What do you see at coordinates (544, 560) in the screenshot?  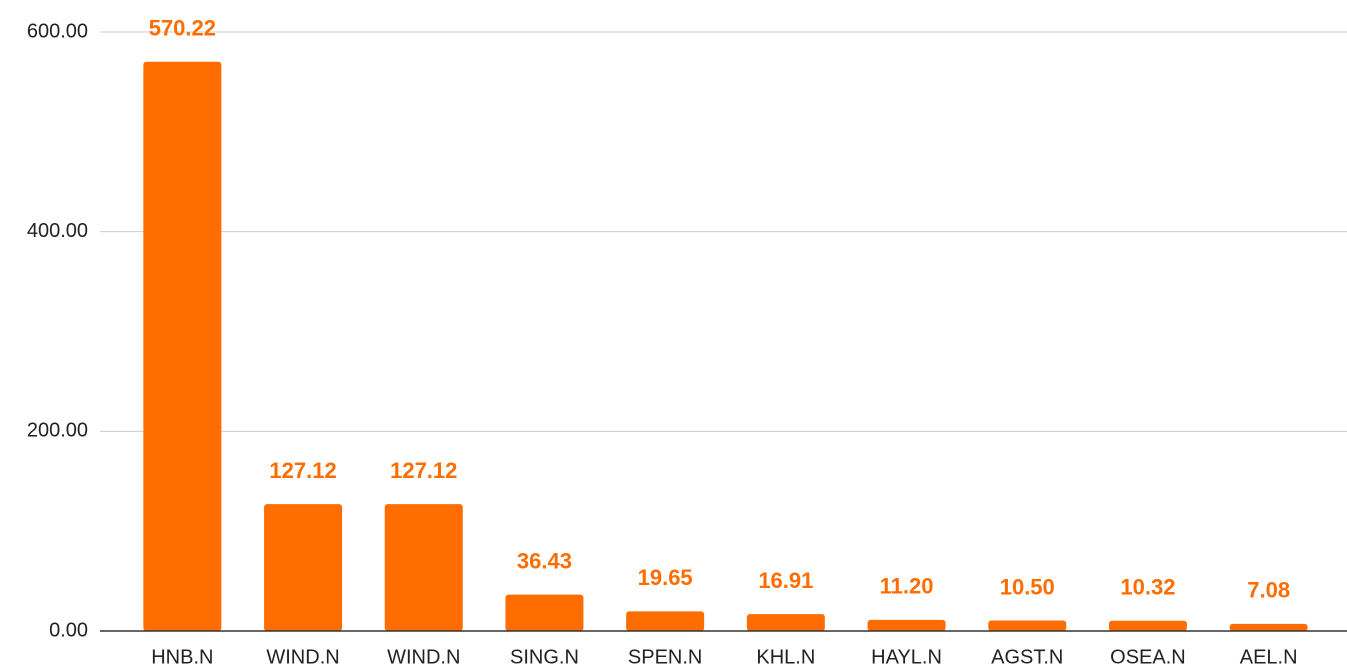 I see `value-label: 36.43` at bounding box center [544, 560].